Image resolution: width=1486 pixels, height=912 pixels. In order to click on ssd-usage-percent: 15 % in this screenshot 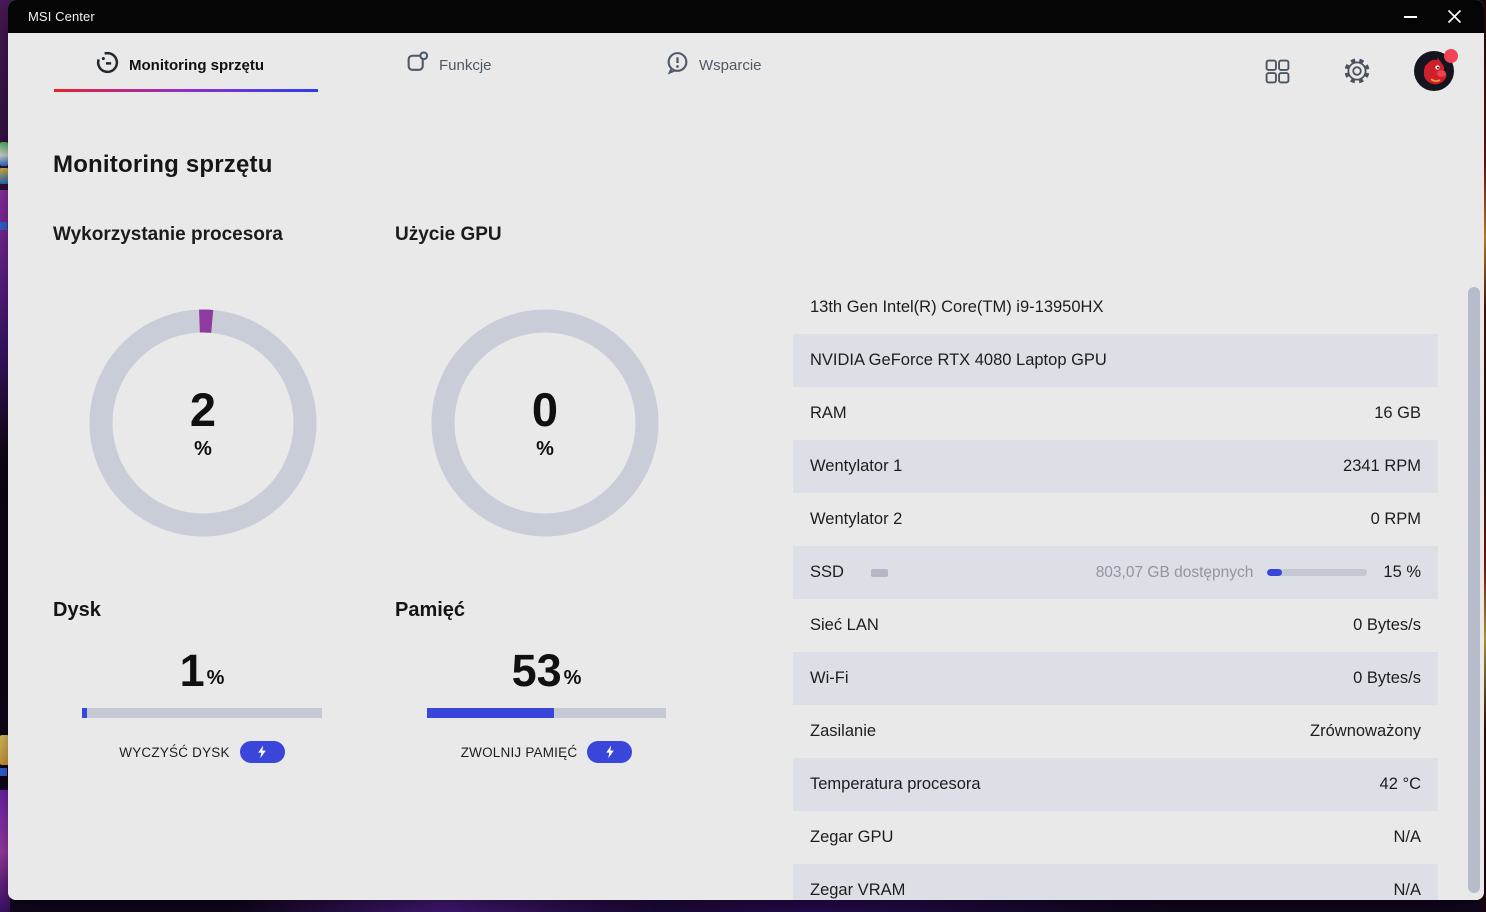, I will do `click(1402, 572)`.